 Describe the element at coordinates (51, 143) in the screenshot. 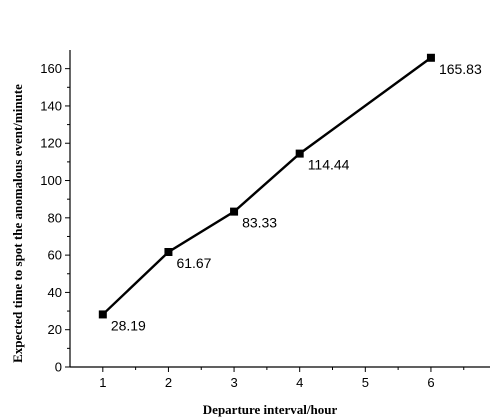

I see `y-tick-label: 120` at that location.